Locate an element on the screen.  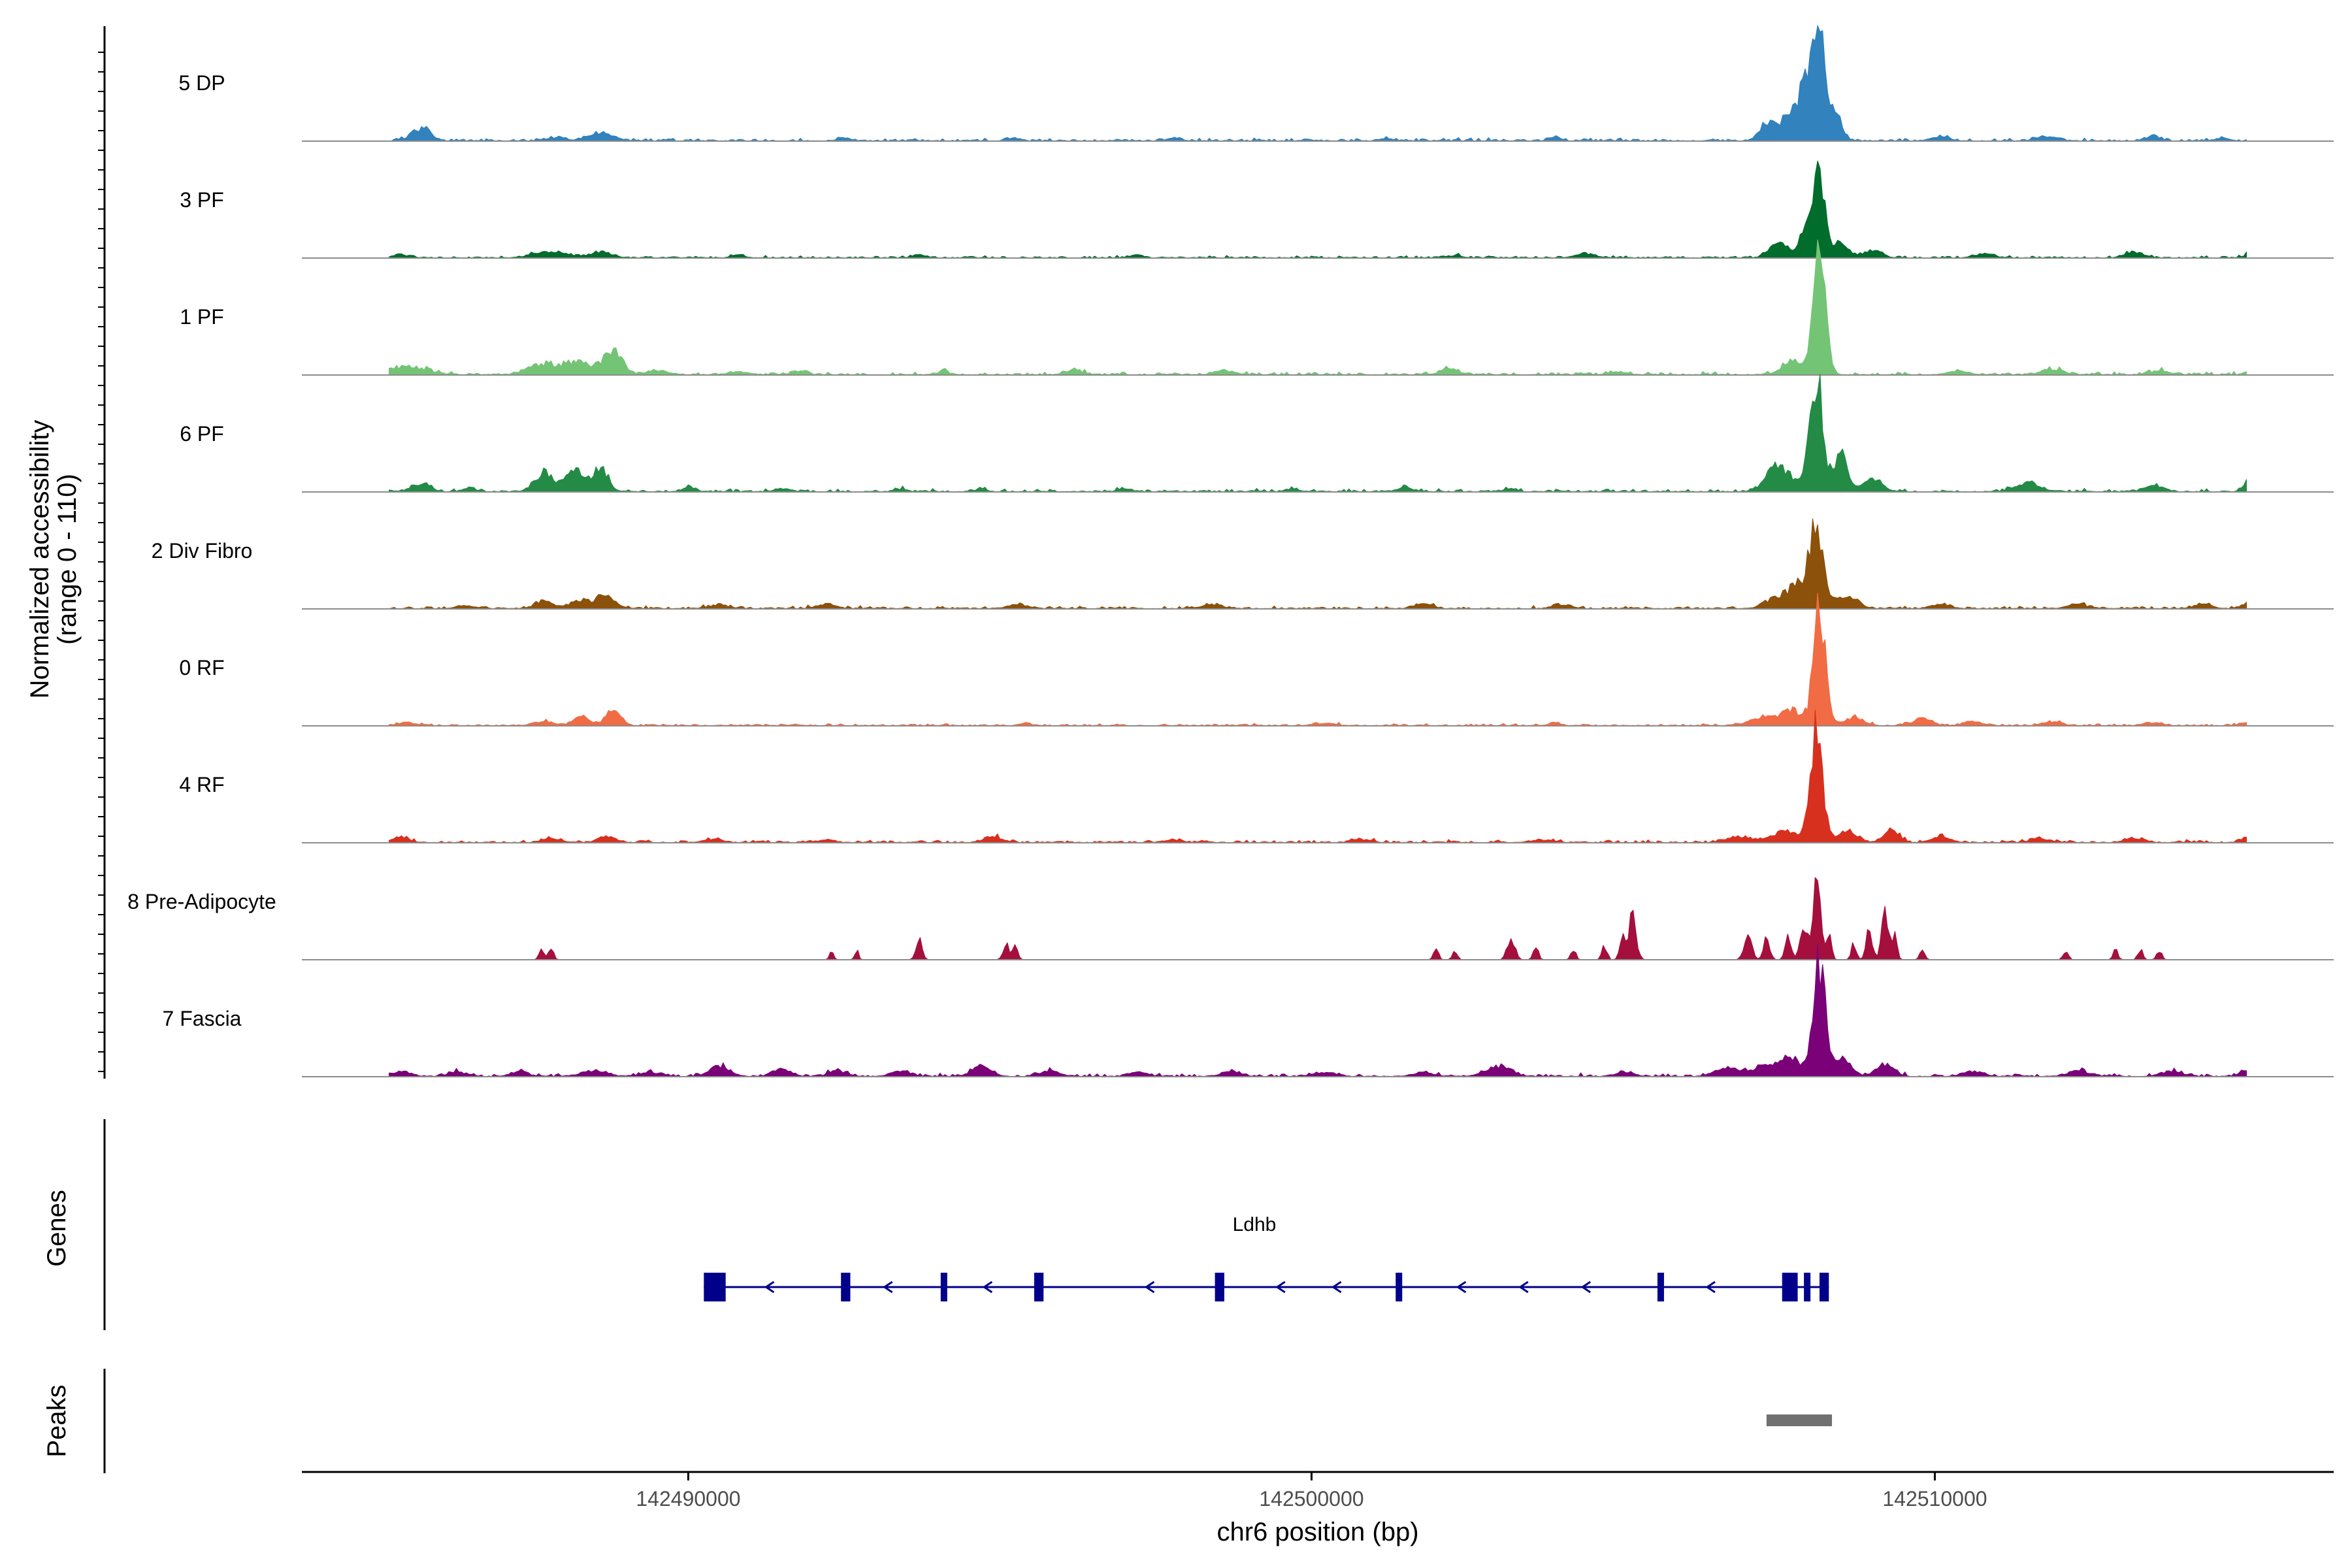
track-label: 3 PF is located at coordinates (202, 200).